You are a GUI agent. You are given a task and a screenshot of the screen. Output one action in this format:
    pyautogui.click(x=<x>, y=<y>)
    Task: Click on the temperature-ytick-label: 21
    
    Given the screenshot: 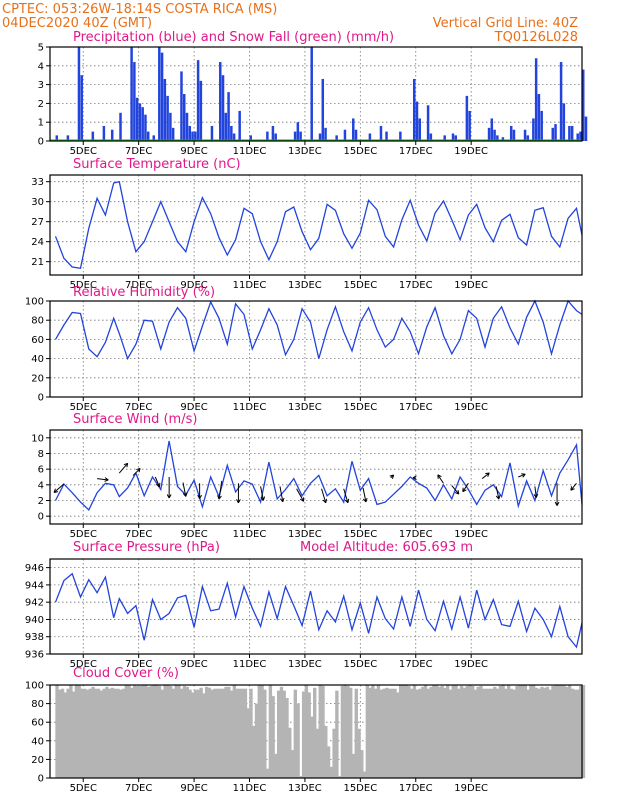 What is the action you would take?
    pyautogui.click(x=37, y=262)
    